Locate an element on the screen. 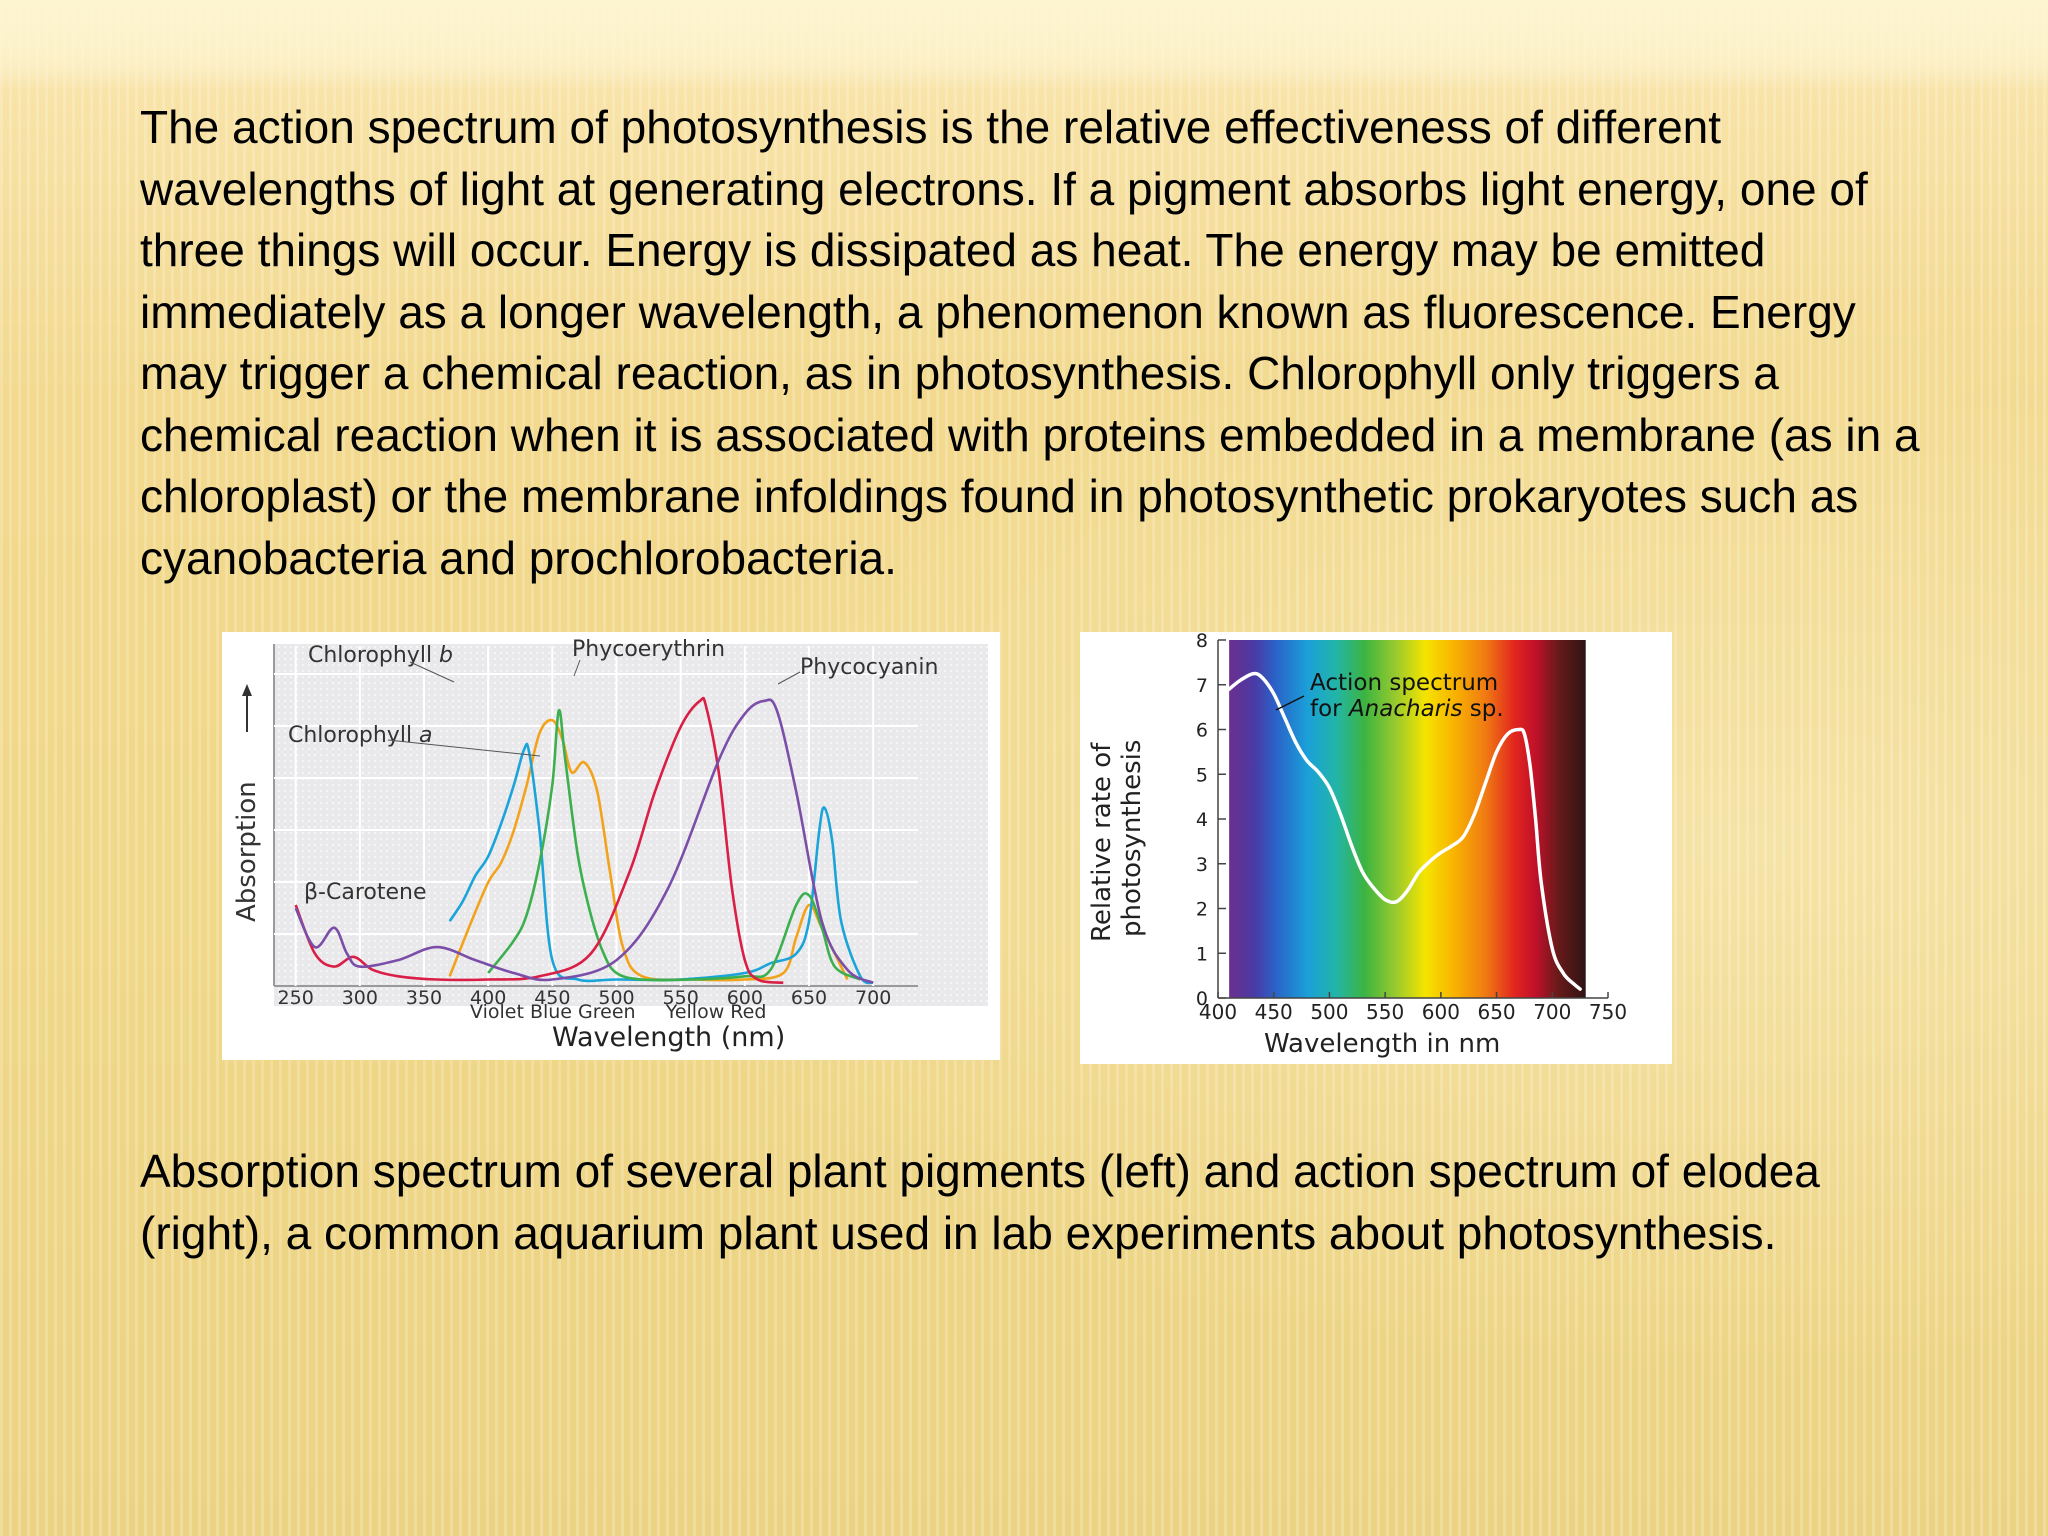 This screenshot has height=1536, width=2048. series-line-carotene is located at coordinates (674, 845).